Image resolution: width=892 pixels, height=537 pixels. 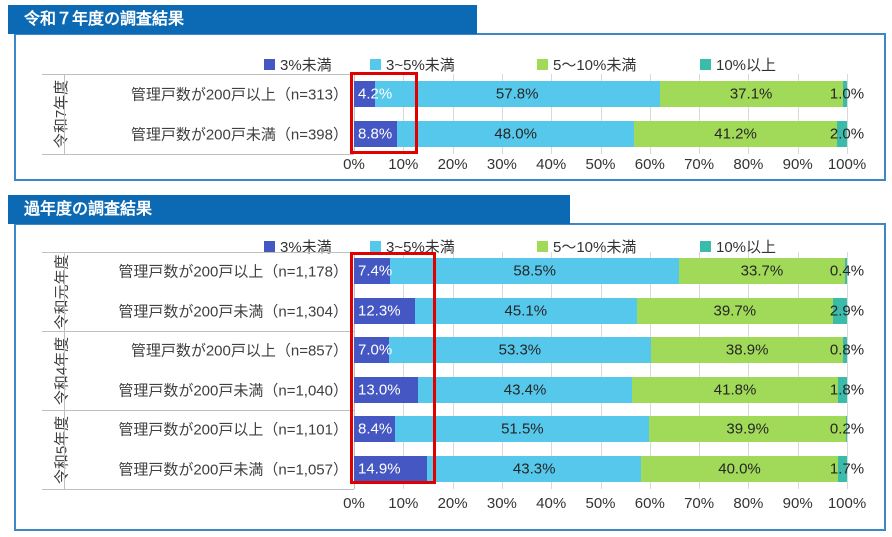 I want to click on x-axis-tick-label: 70%, so click(x=699, y=503).